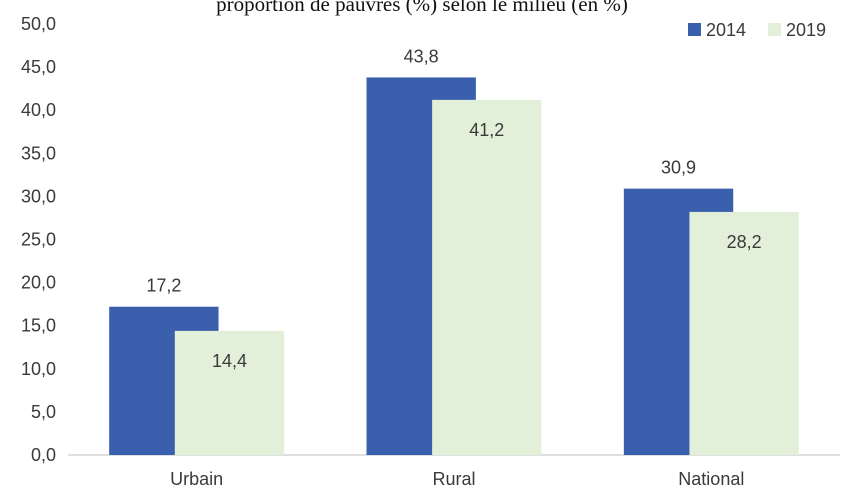 Image resolution: width=845 pixels, height=488 pixels. What do you see at coordinates (38, 24) in the screenshot?
I see `y-tick-label: 50,0` at bounding box center [38, 24].